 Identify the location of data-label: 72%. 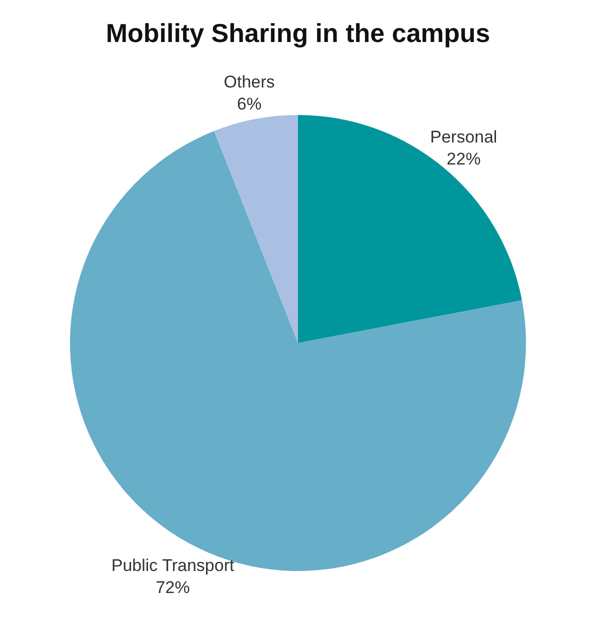
(173, 587).